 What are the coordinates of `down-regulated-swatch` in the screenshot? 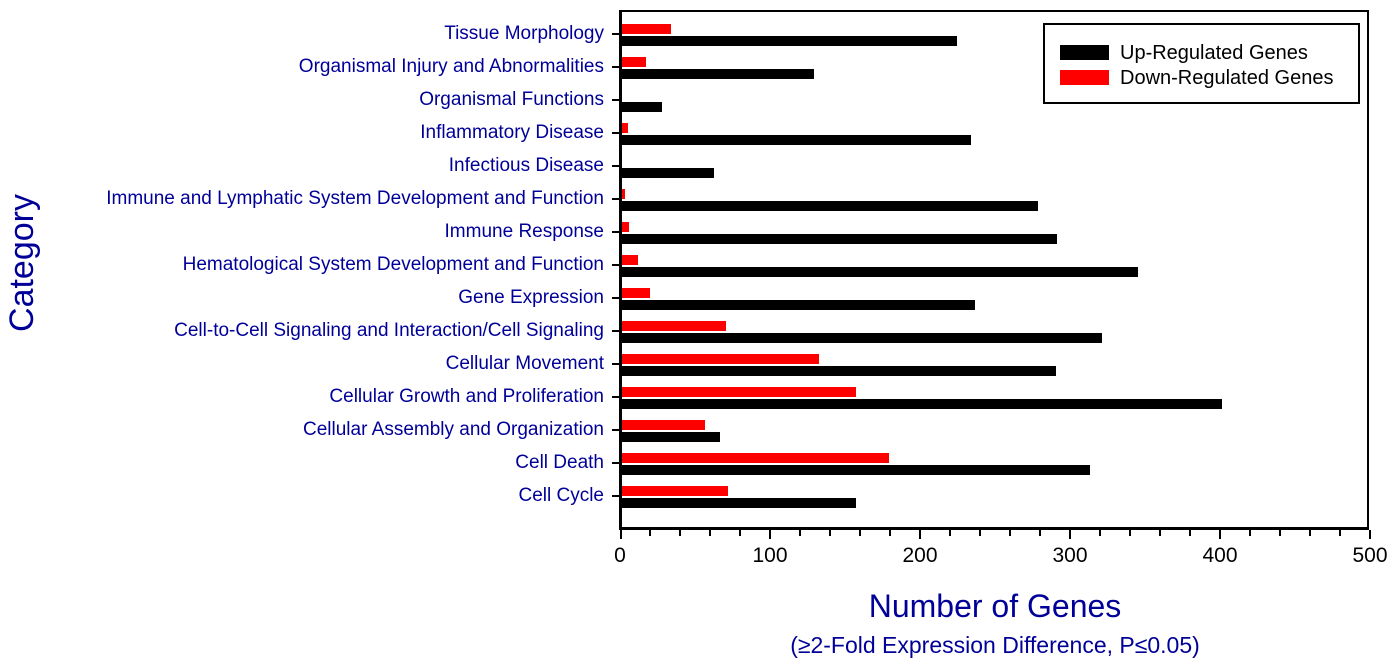 It's located at (1084, 77).